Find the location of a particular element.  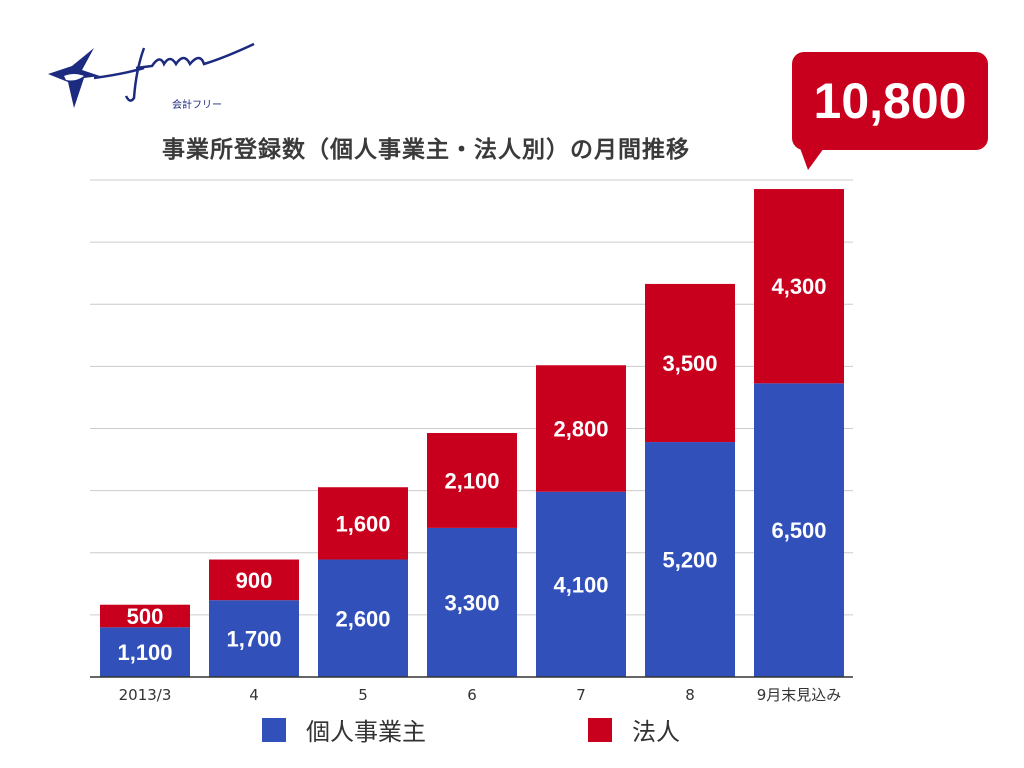

data-label: 2,100 is located at coordinates (471, 480).